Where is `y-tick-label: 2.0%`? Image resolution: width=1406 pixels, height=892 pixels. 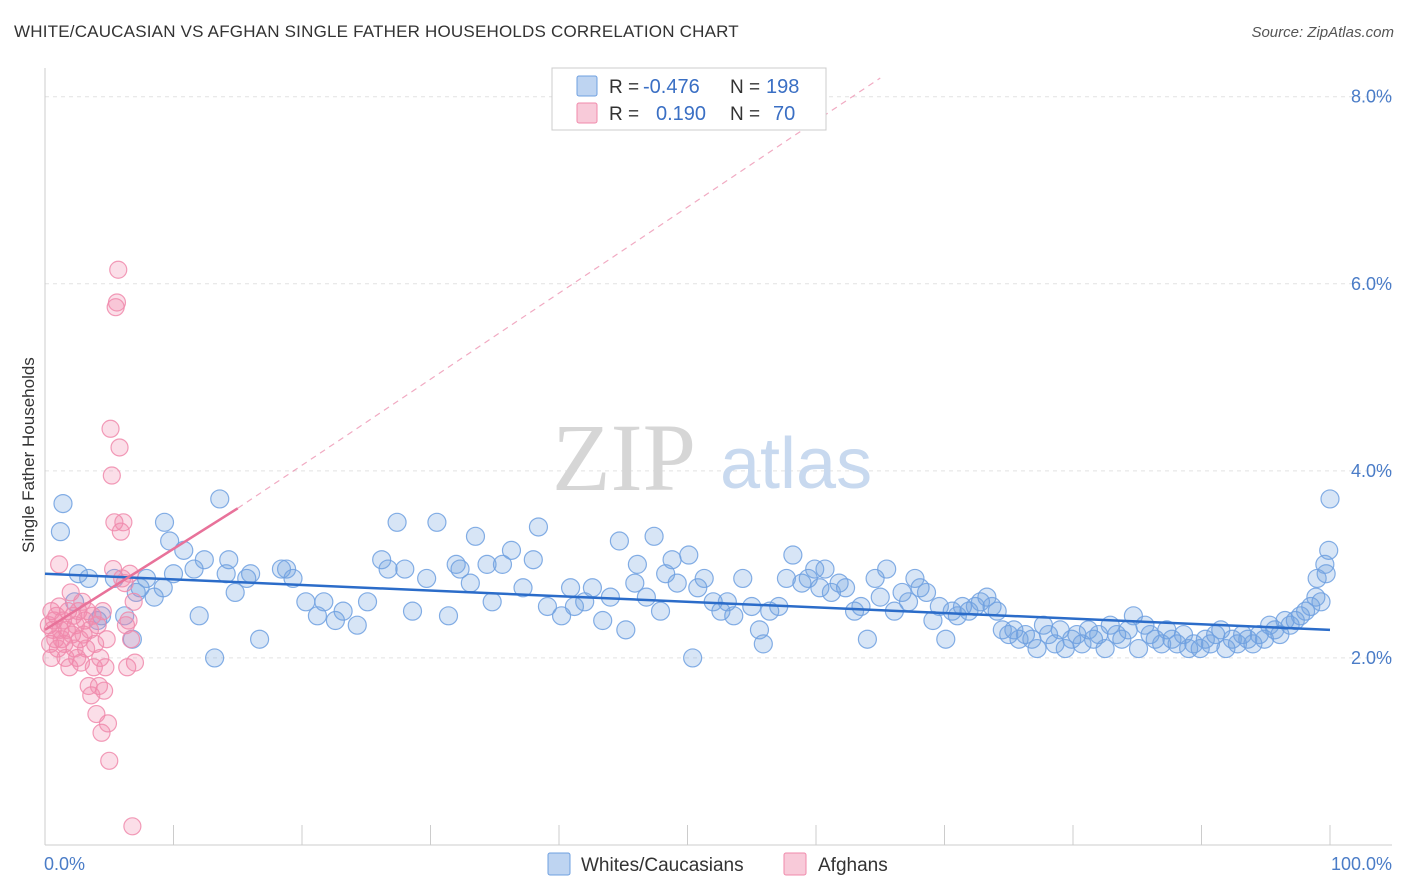
y-tick-label: 2.0% is located at coordinates (1371, 658).